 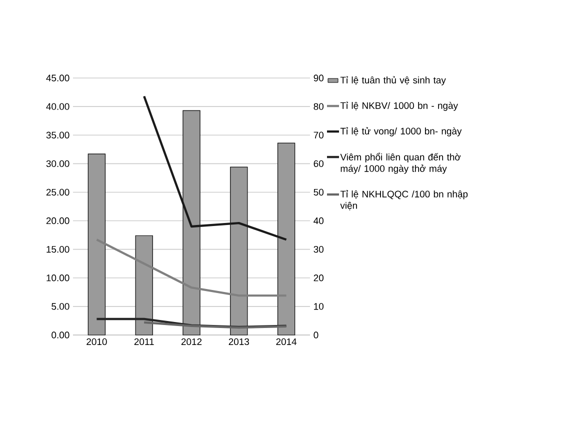 I want to click on y-tick-label: 25.00, so click(x=58, y=192).